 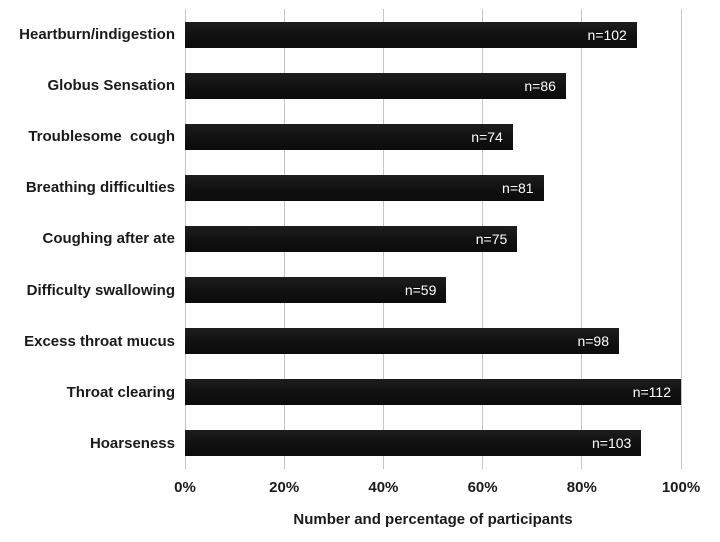 What do you see at coordinates (316, 290) in the screenshot?
I see `bar: n=59` at bounding box center [316, 290].